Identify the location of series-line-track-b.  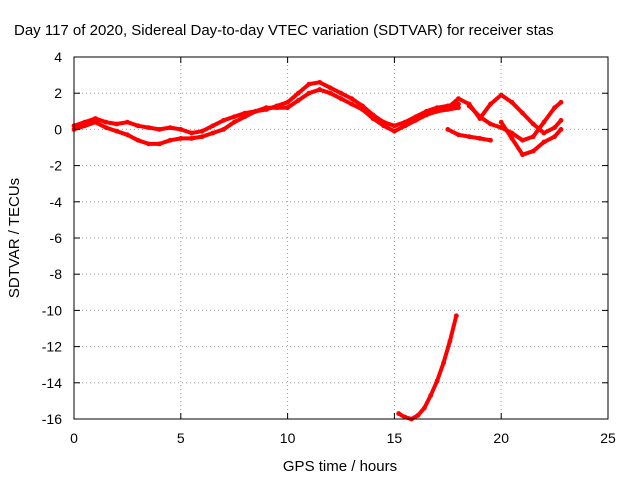
(266, 116).